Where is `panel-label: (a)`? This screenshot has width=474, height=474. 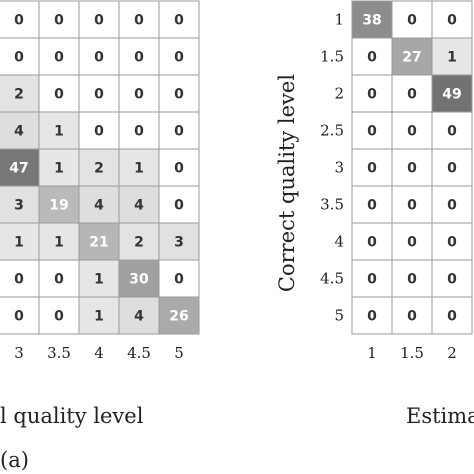 panel-label: (a) is located at coordinates (14, 460).